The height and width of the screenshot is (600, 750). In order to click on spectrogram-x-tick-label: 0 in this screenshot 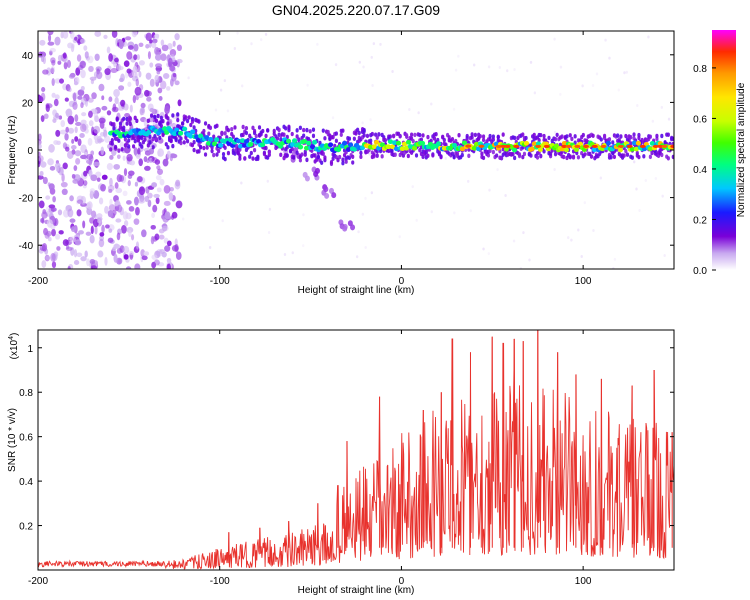, I will do `click(402, 281)`.